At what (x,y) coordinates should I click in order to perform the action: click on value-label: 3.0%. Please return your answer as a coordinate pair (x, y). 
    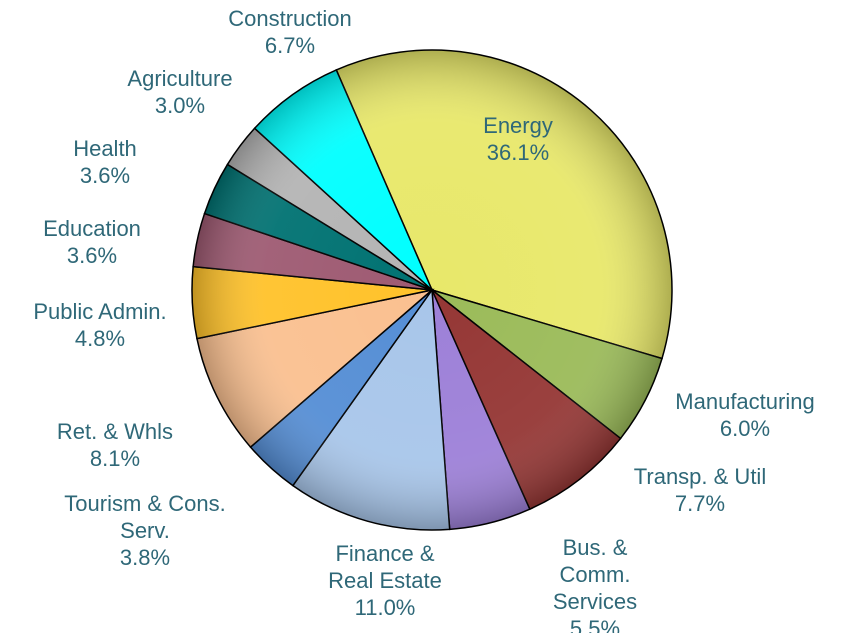
    Looking at the image, I should click on (180, 105).